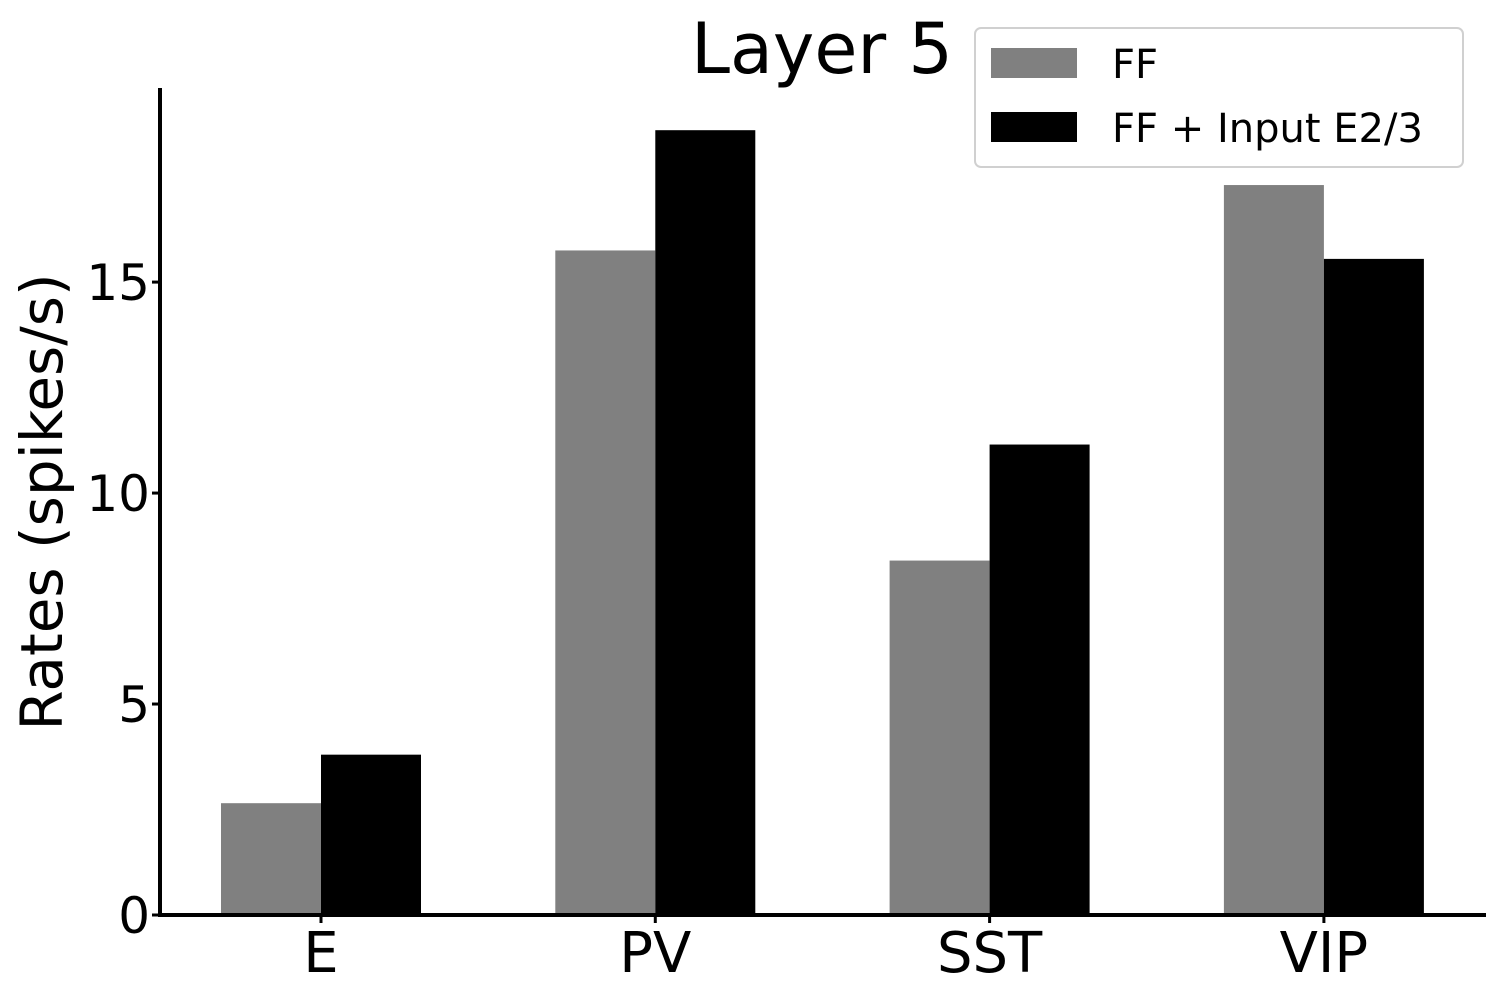  I want to click on x-tick-label: E, so click(320, 953).